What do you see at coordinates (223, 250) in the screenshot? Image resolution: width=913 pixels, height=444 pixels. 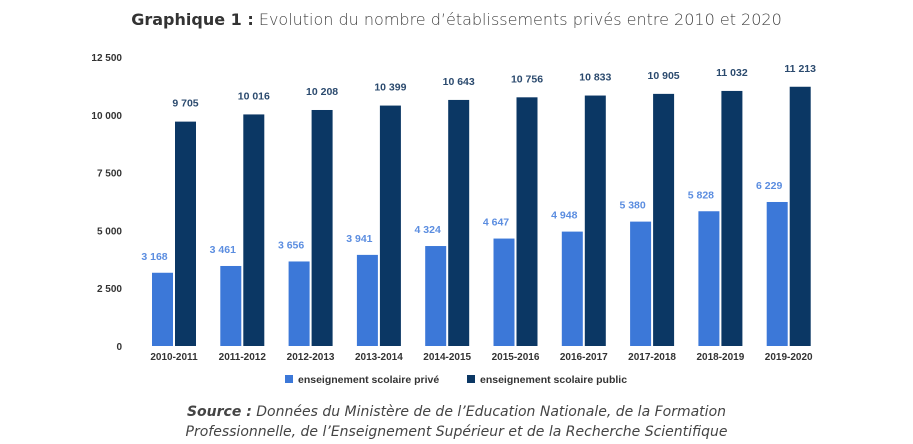 I see `data-label-private: 3 461` at bounding box center [223, 250].